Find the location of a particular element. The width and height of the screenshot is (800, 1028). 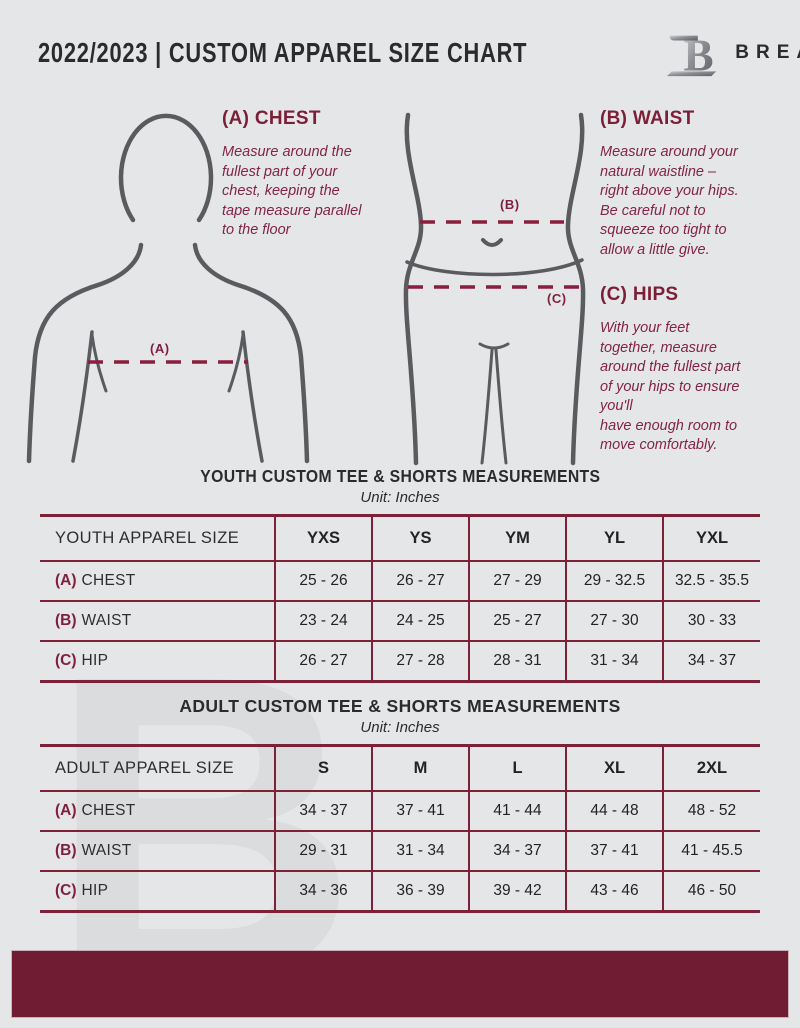

size-header-cell: M is located at coordinates (420, 768).